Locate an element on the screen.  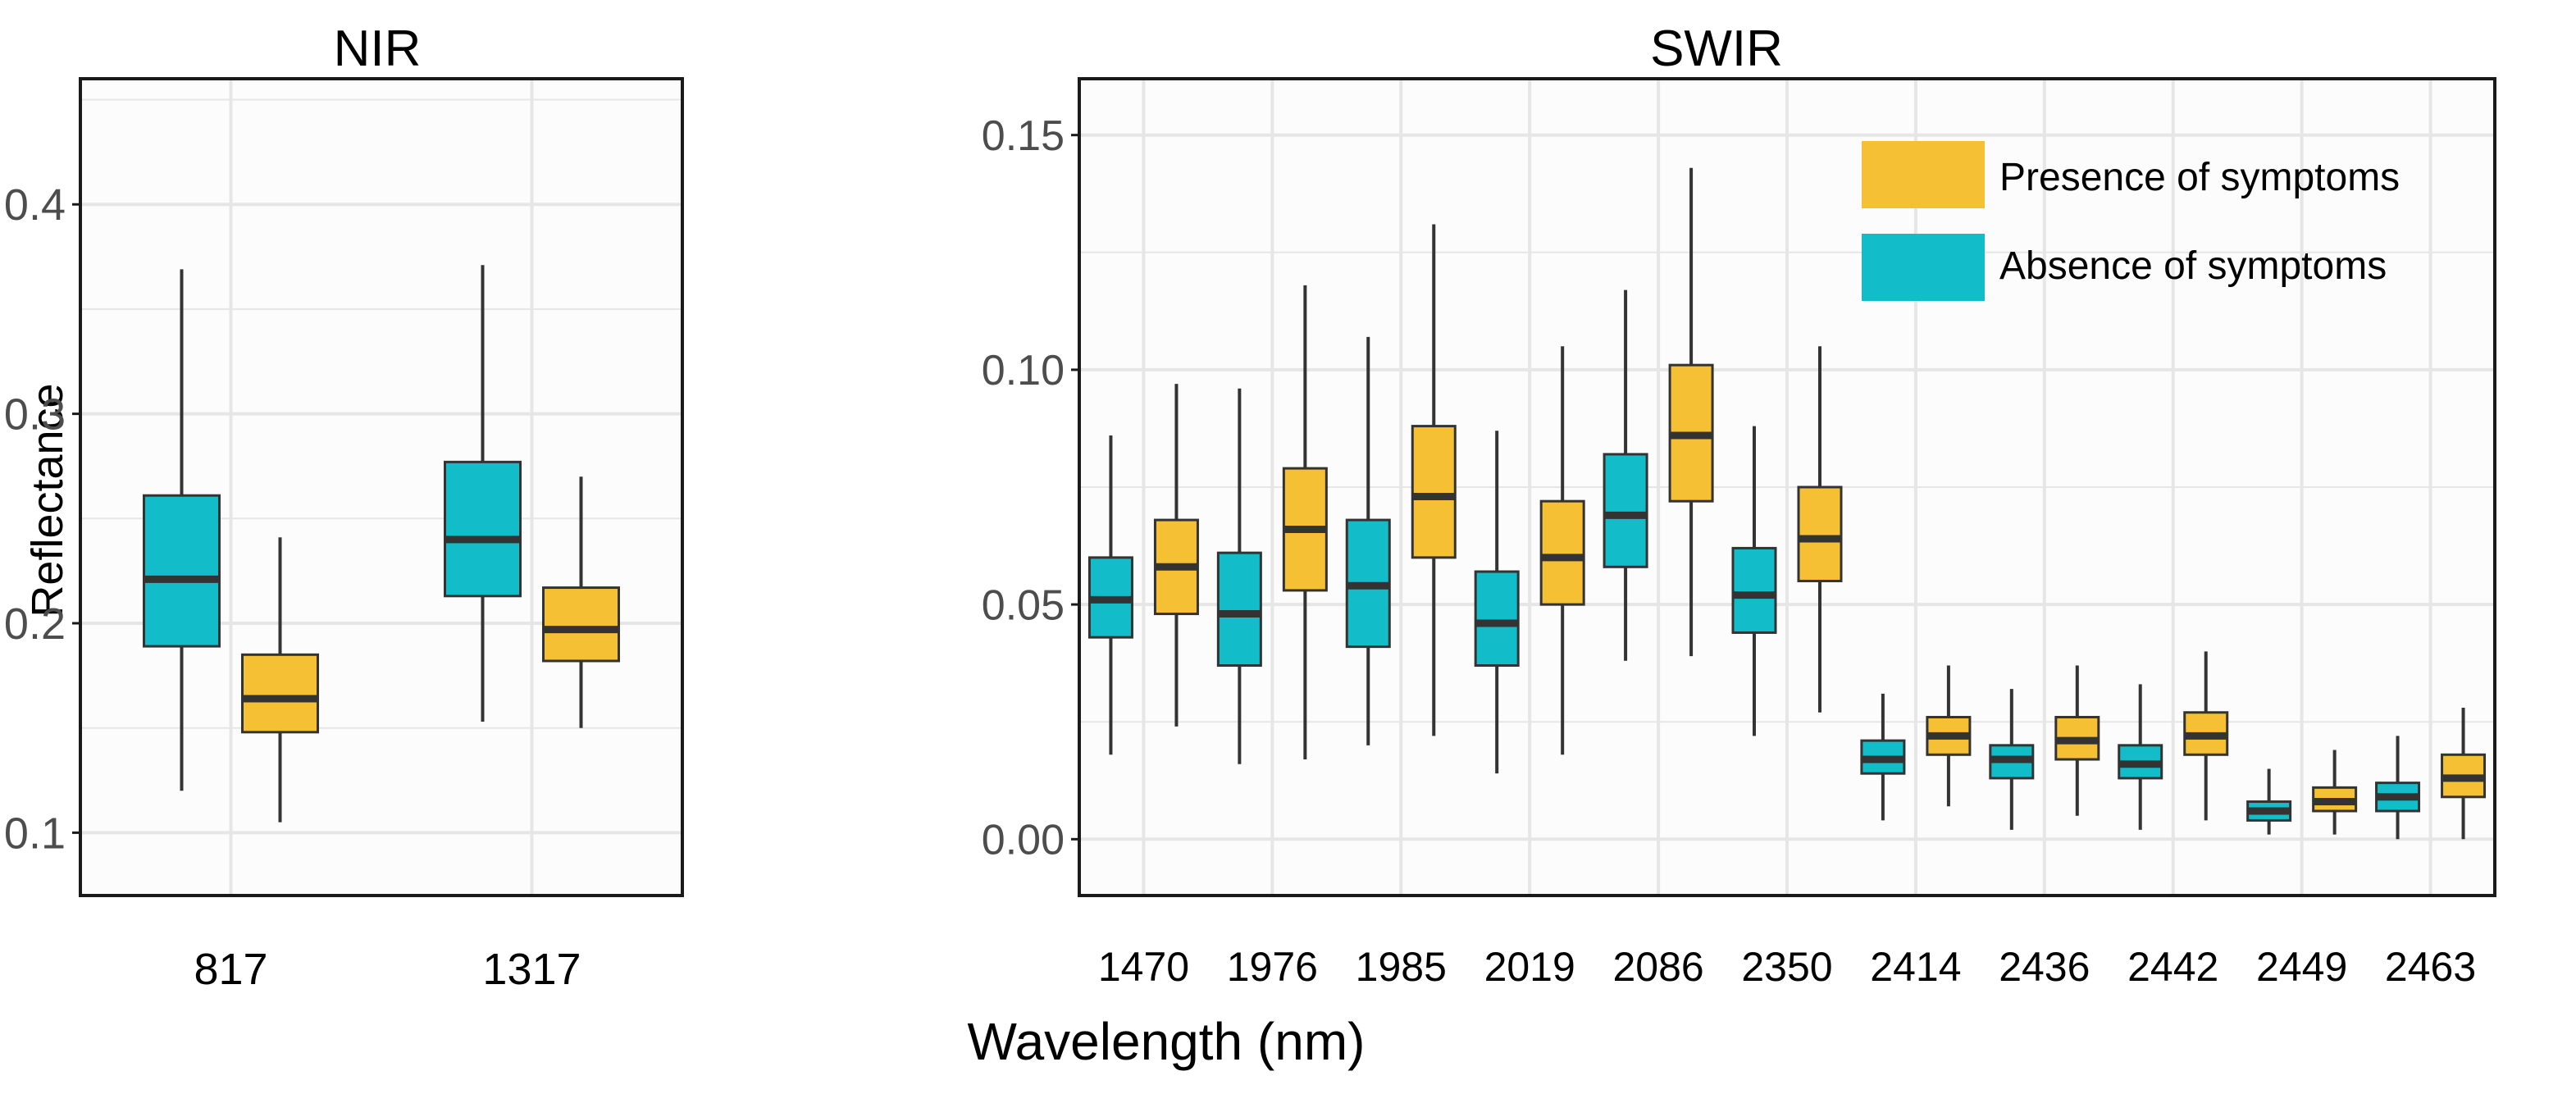
nir-title: NIR is located at coordinates (378, 49).